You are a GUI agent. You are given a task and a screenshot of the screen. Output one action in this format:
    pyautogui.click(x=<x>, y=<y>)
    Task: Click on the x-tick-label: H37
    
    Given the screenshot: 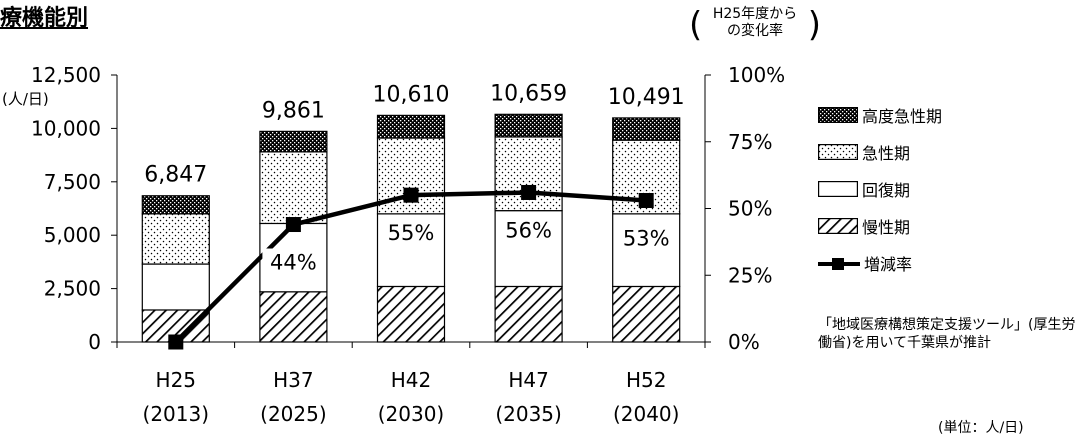 What is the action you would take?
    pyautogui.click(x=293, y=380)
    